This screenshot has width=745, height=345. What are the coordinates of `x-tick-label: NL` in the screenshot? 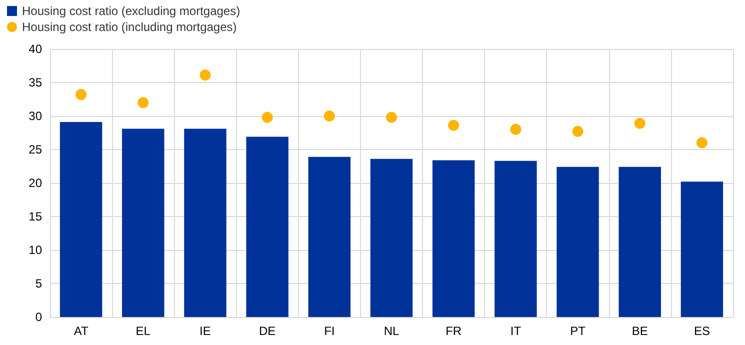 It's located at (392, 331).